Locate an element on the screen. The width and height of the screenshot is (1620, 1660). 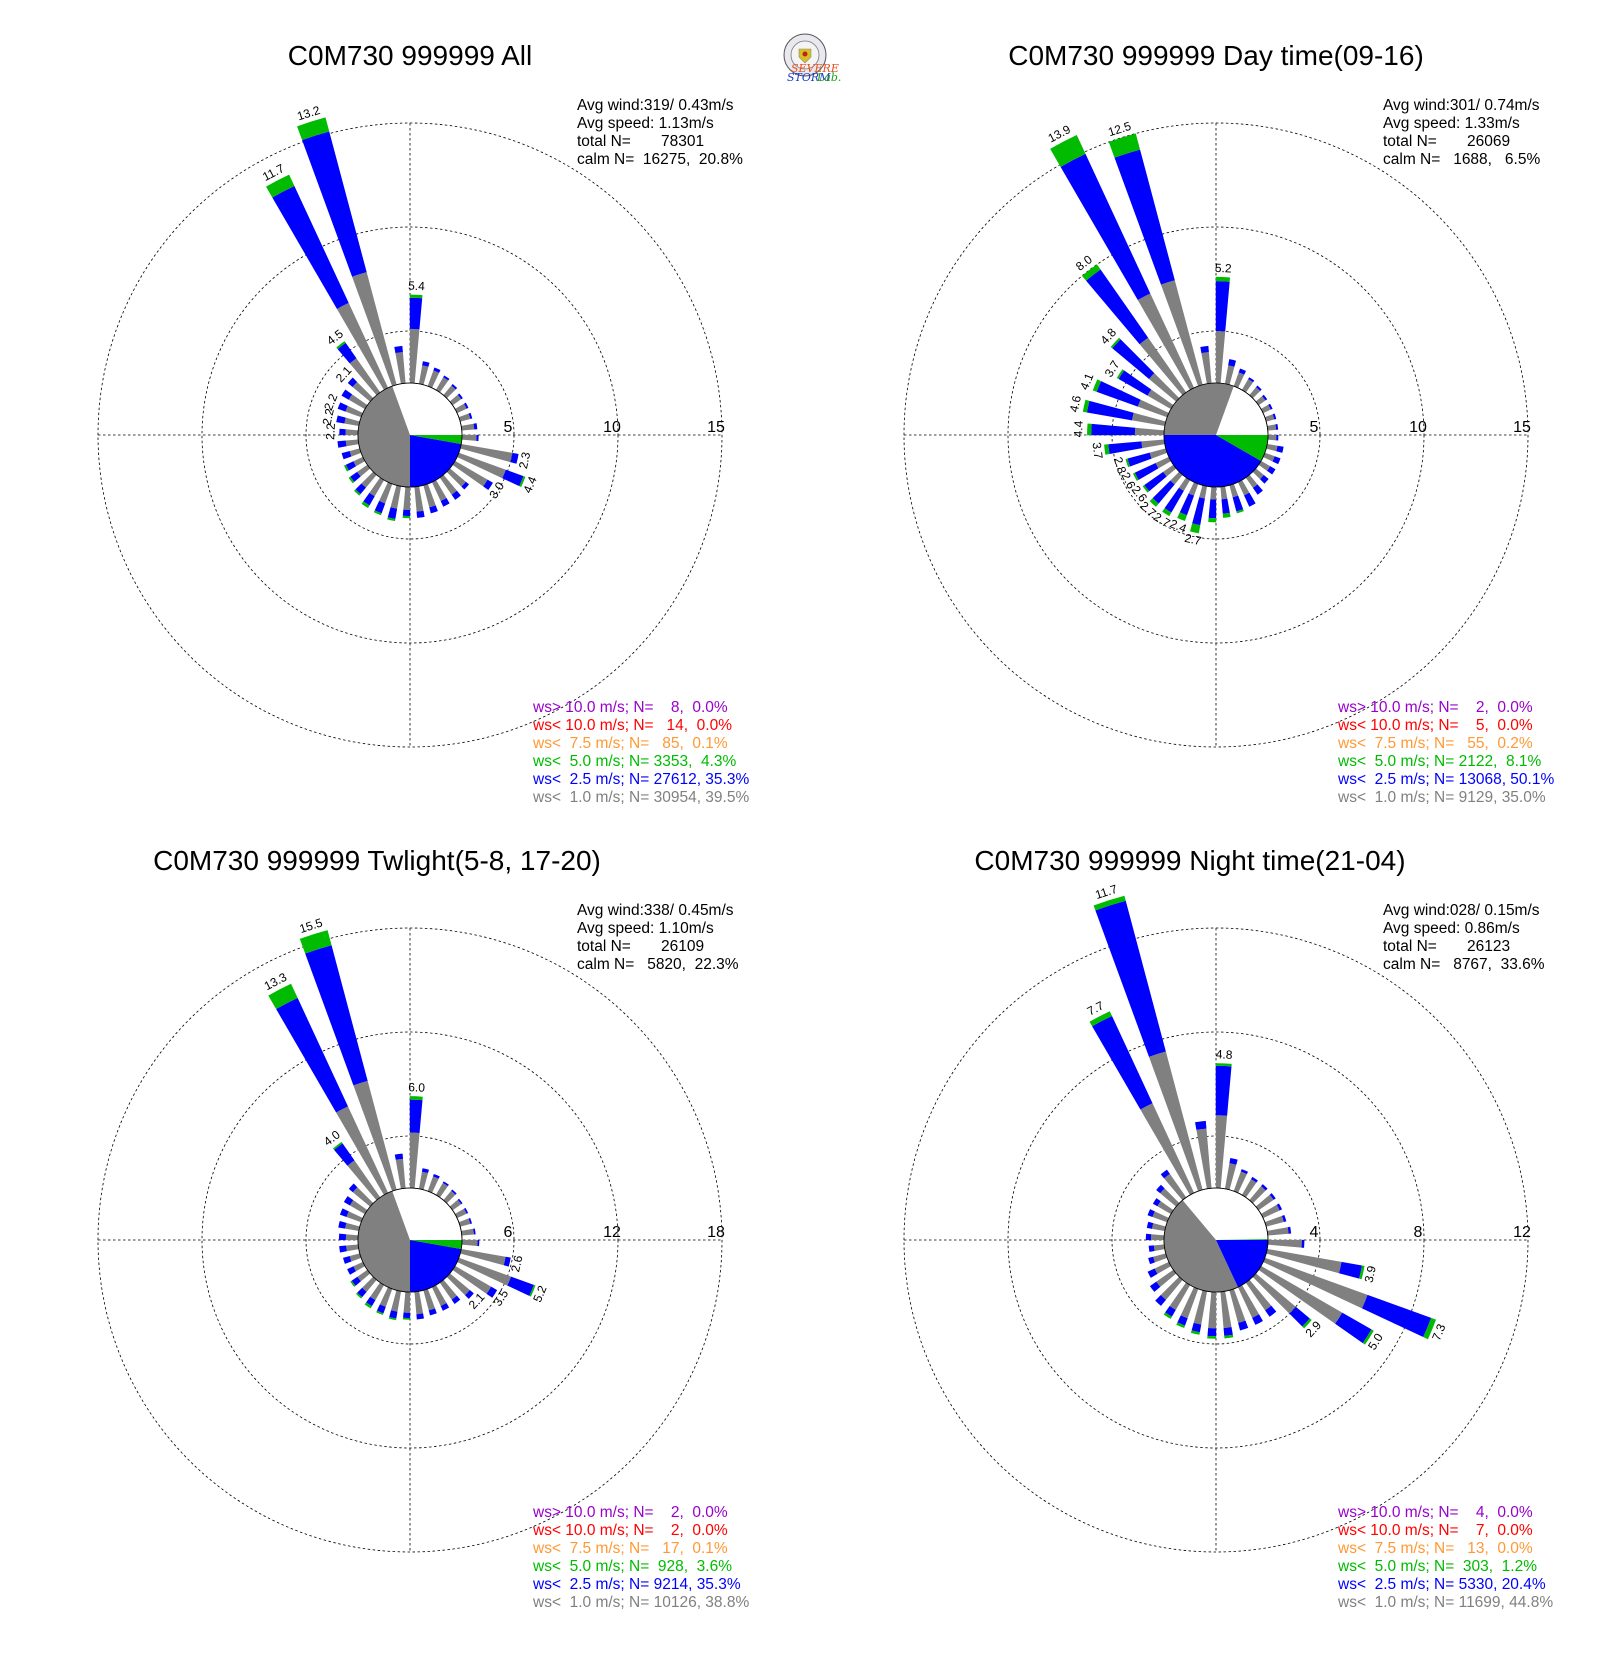
info-line-2: Avg speed: 0.86m/s is located at coordinates (1451, 928).